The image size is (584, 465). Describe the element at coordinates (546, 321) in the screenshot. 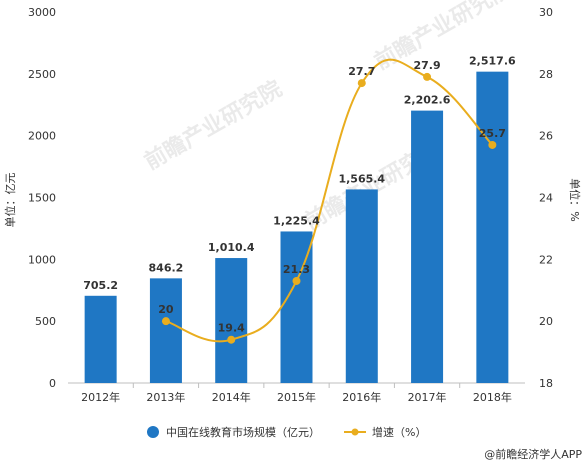

I see `y2-tick-label: 20` at that location.